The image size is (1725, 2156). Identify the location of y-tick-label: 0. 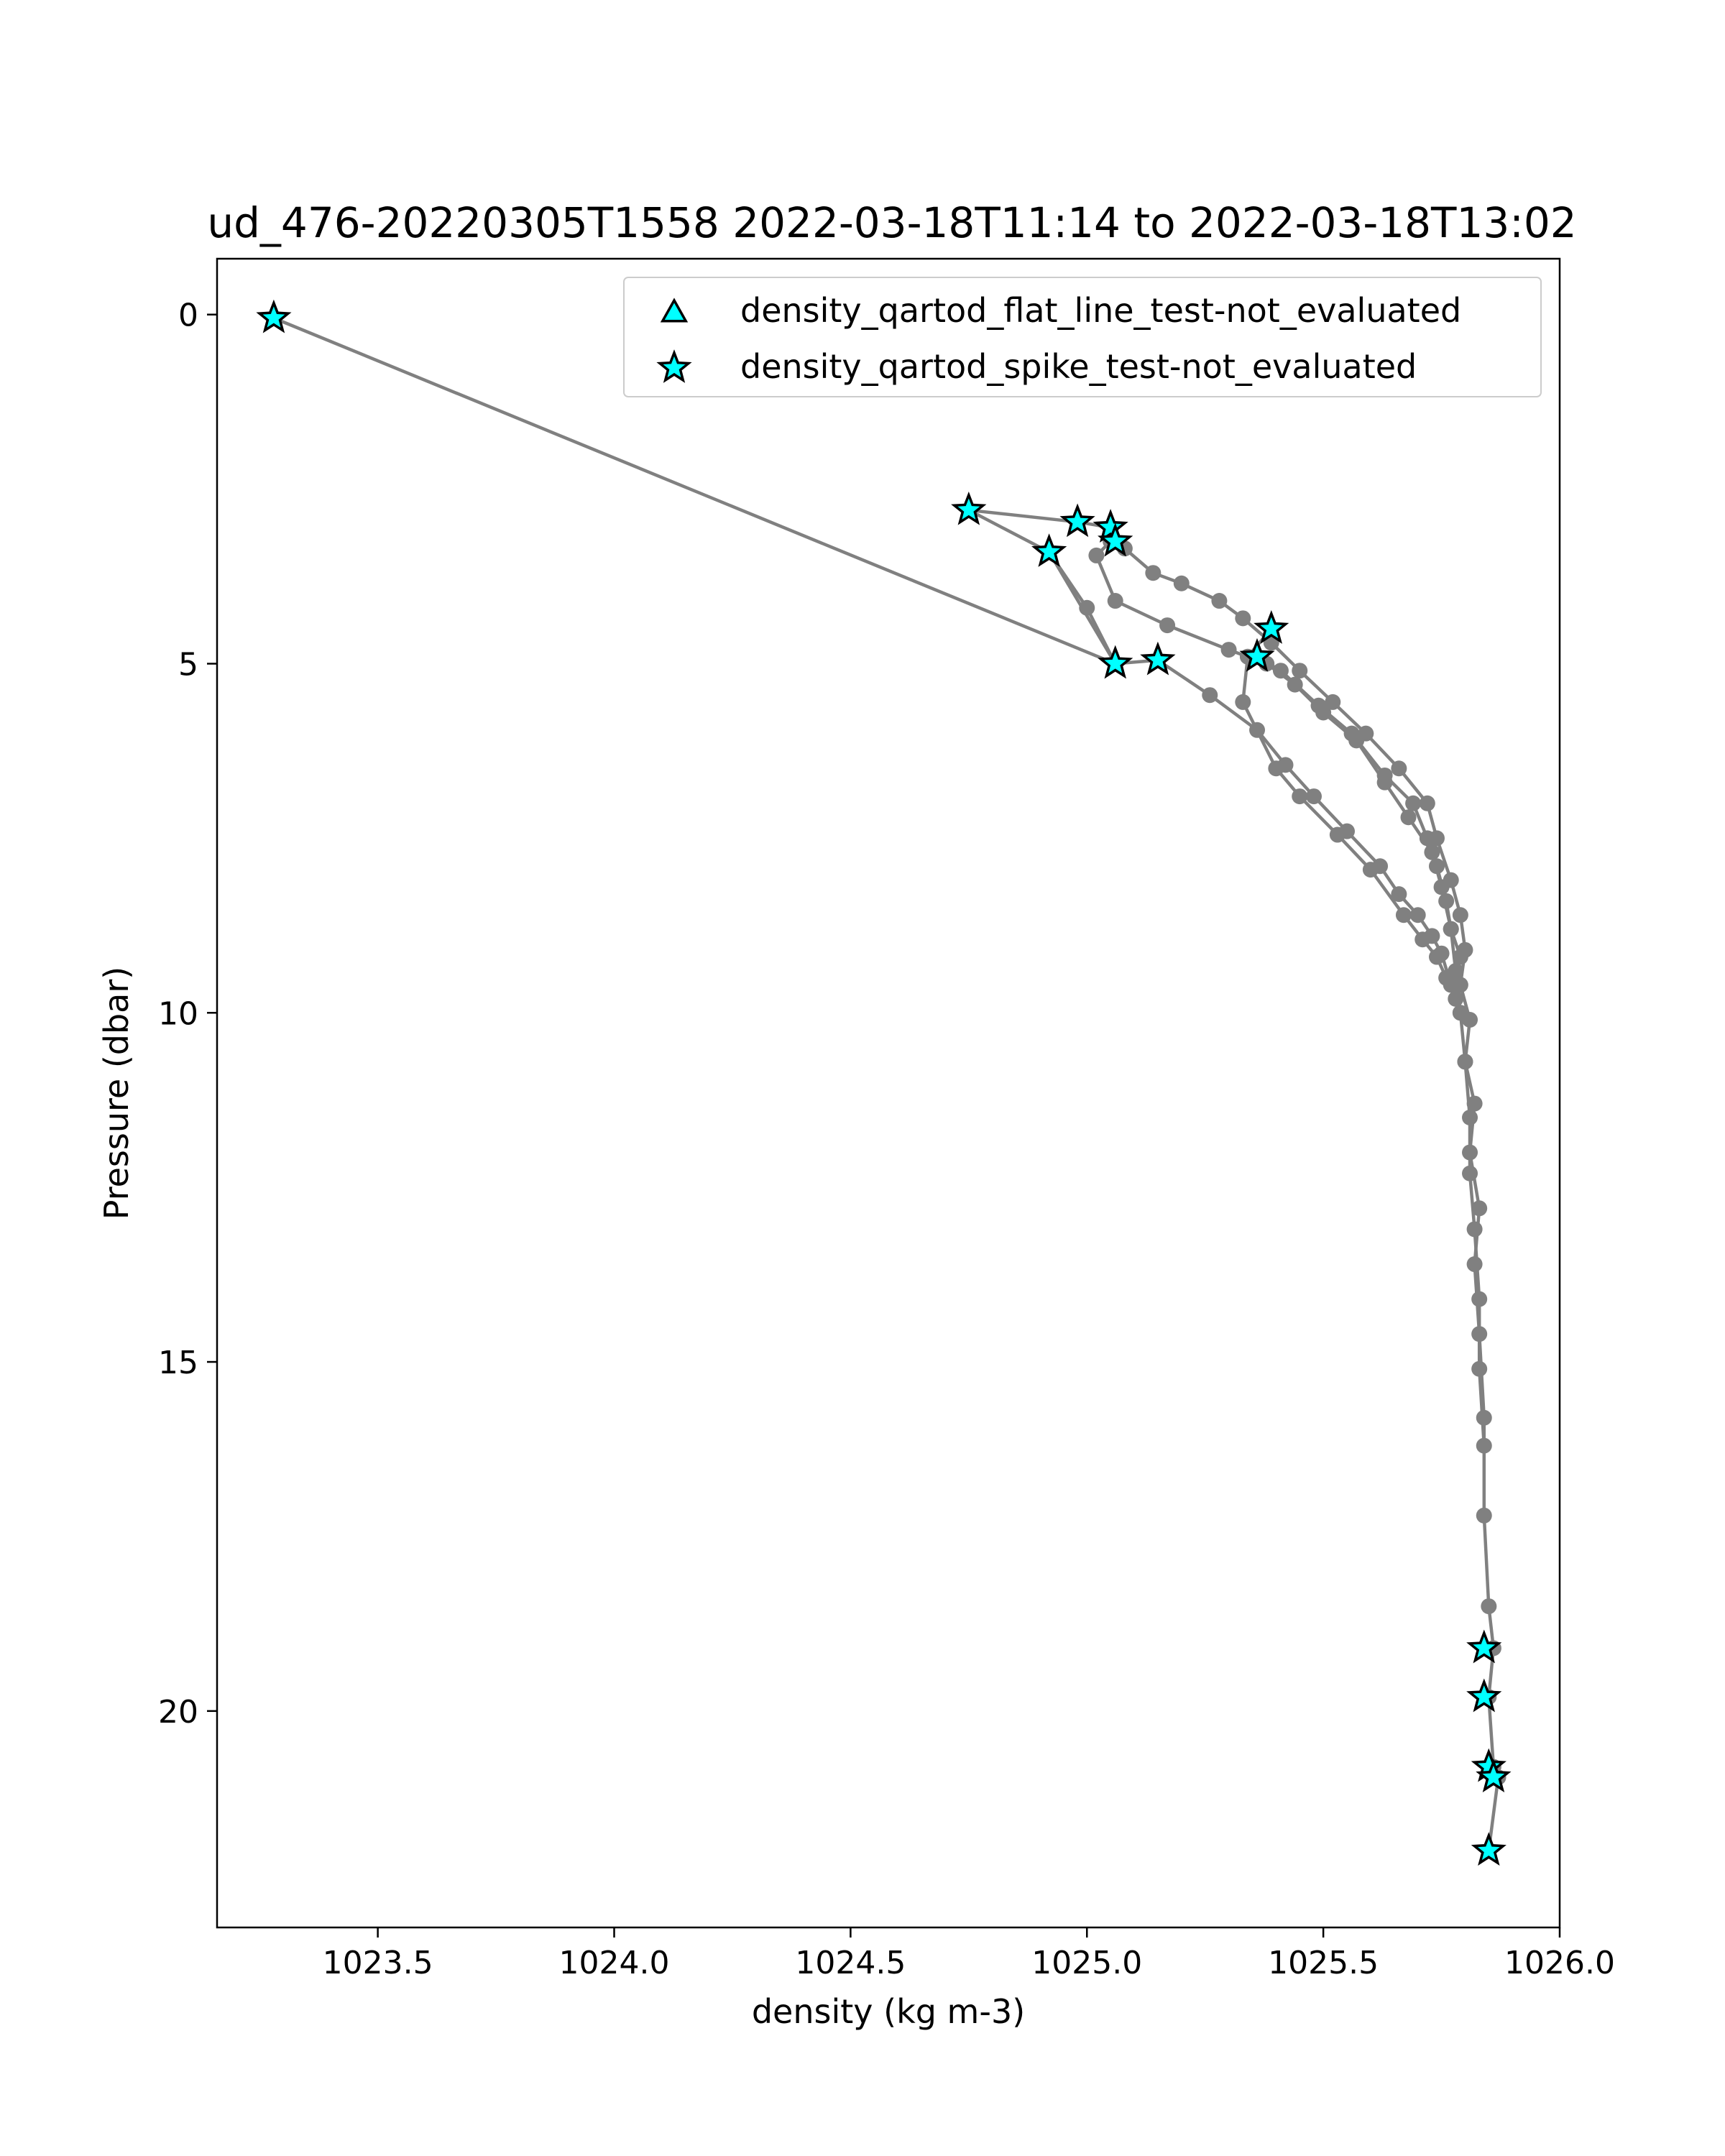
(188, 316).